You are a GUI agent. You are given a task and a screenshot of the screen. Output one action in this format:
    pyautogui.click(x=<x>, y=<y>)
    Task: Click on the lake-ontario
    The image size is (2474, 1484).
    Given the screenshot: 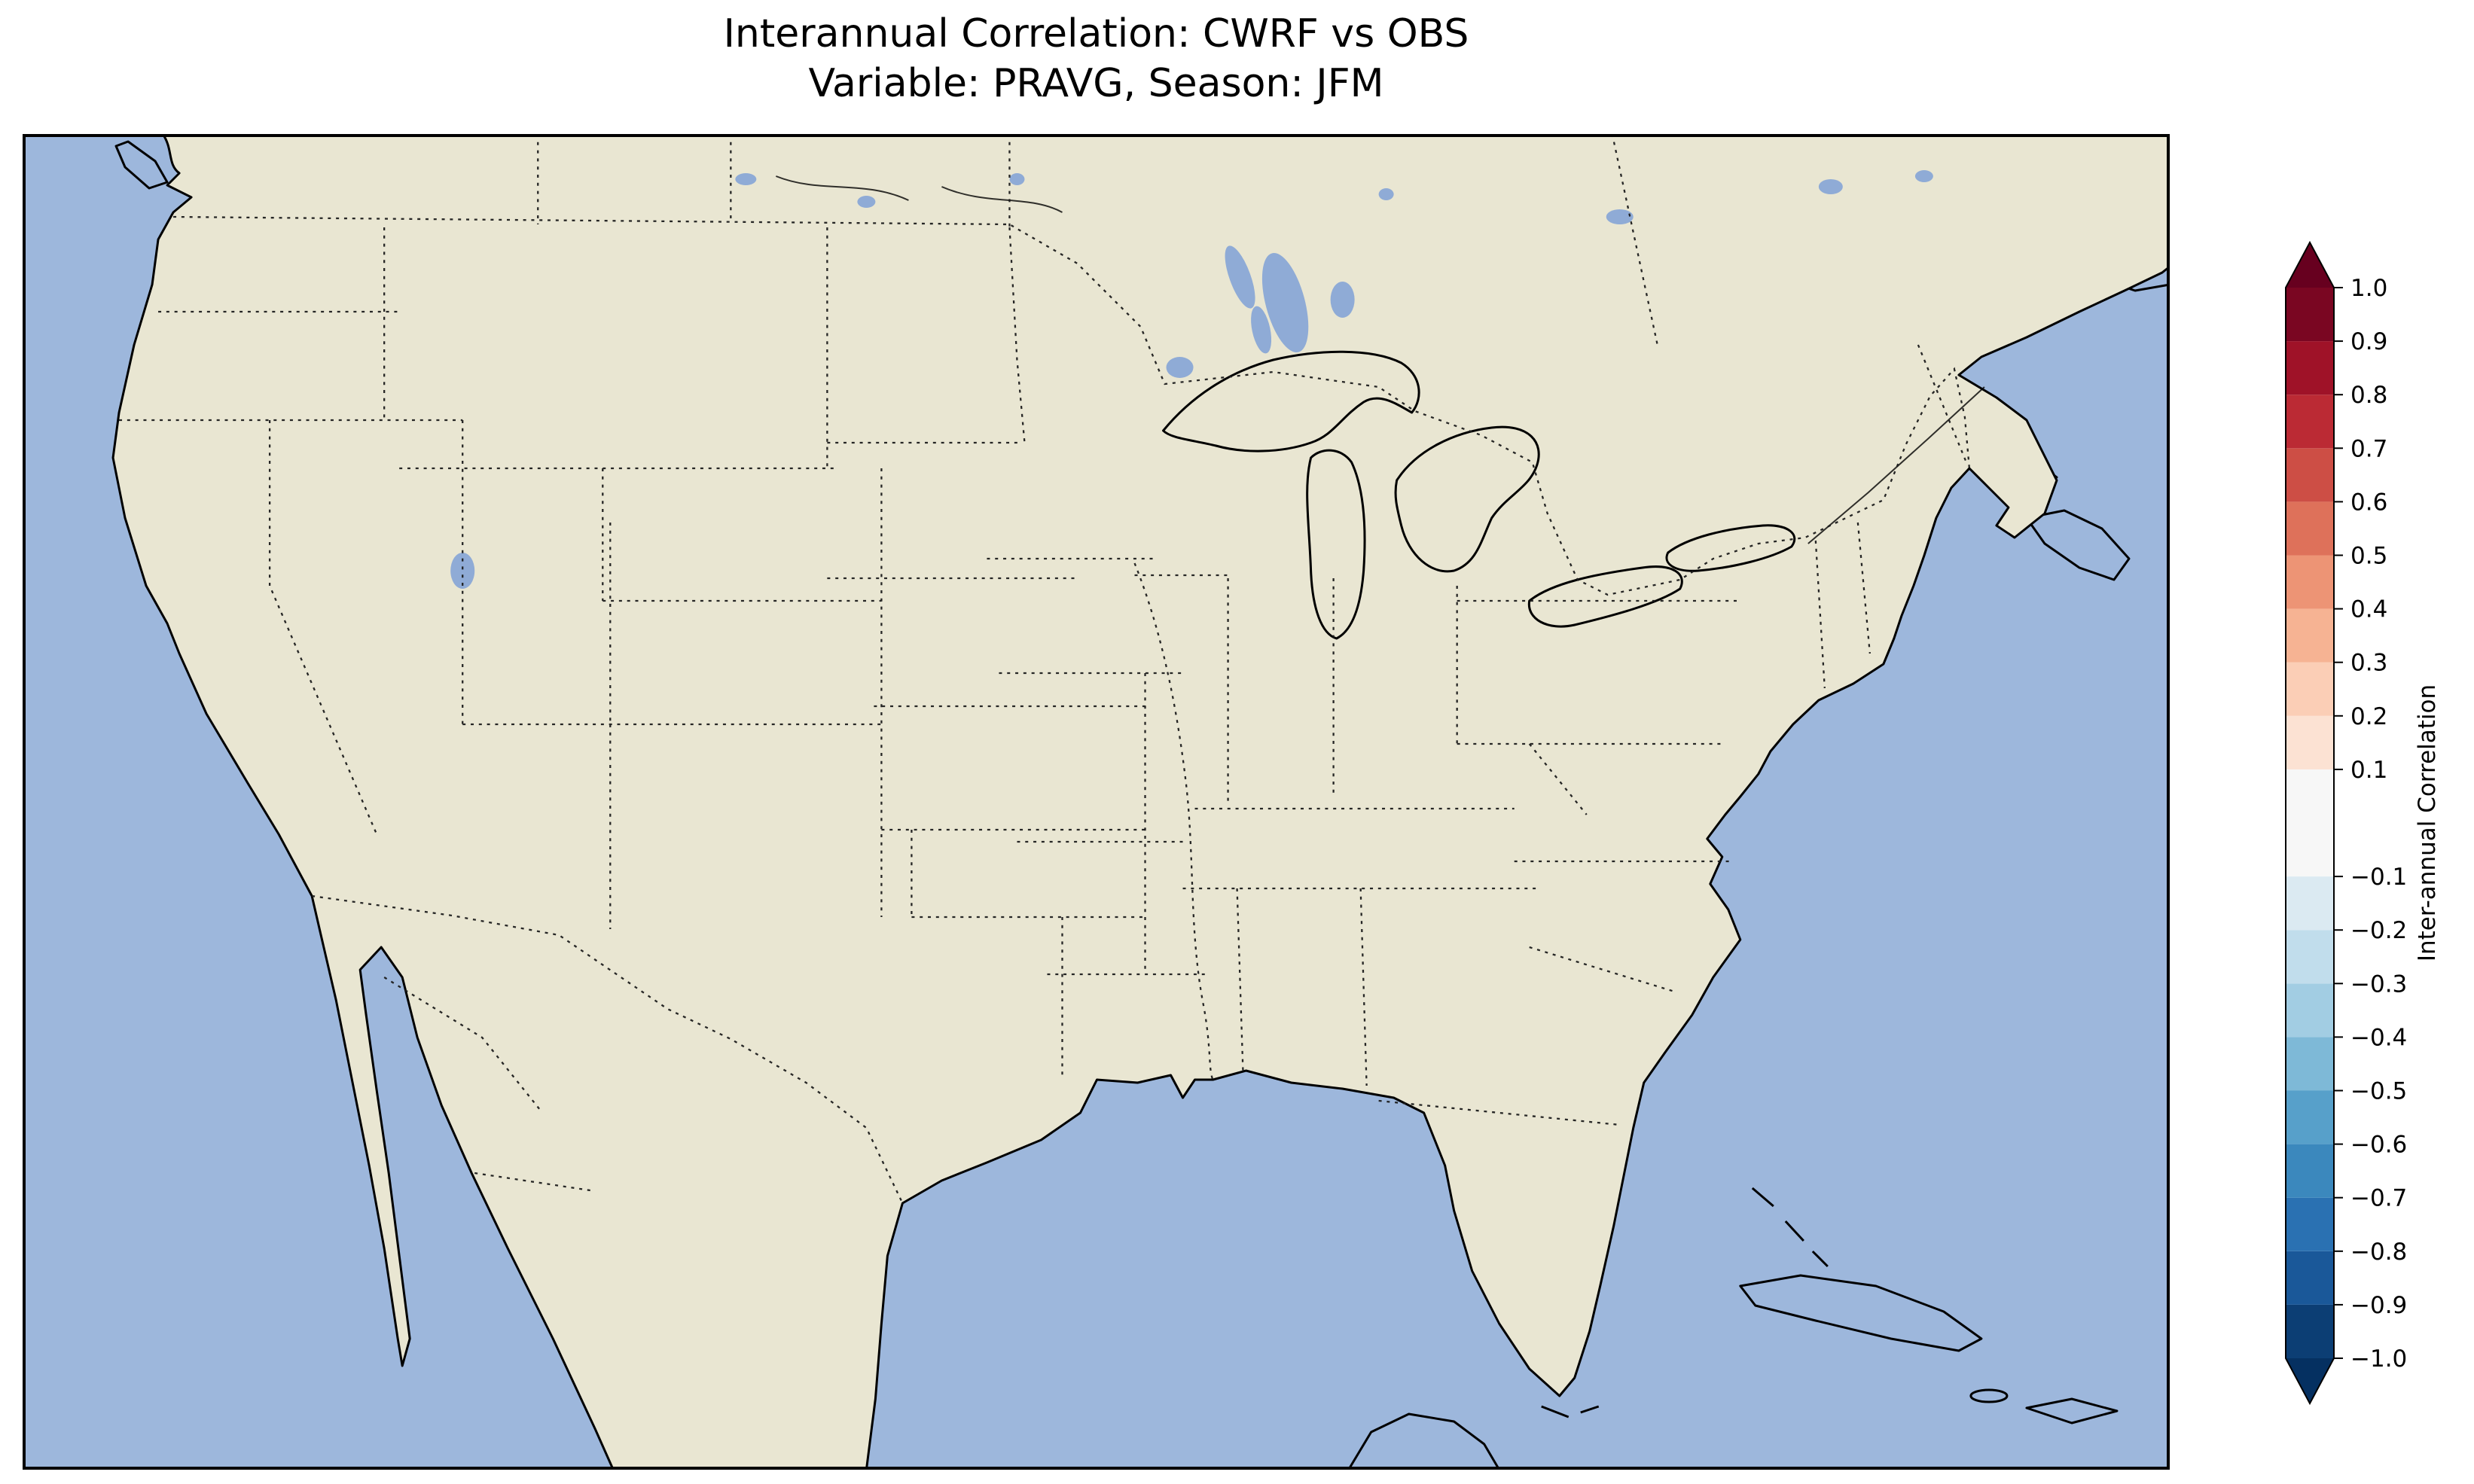 What is the action you would take?
    pyautogui.click(x=1731, y=548)
    